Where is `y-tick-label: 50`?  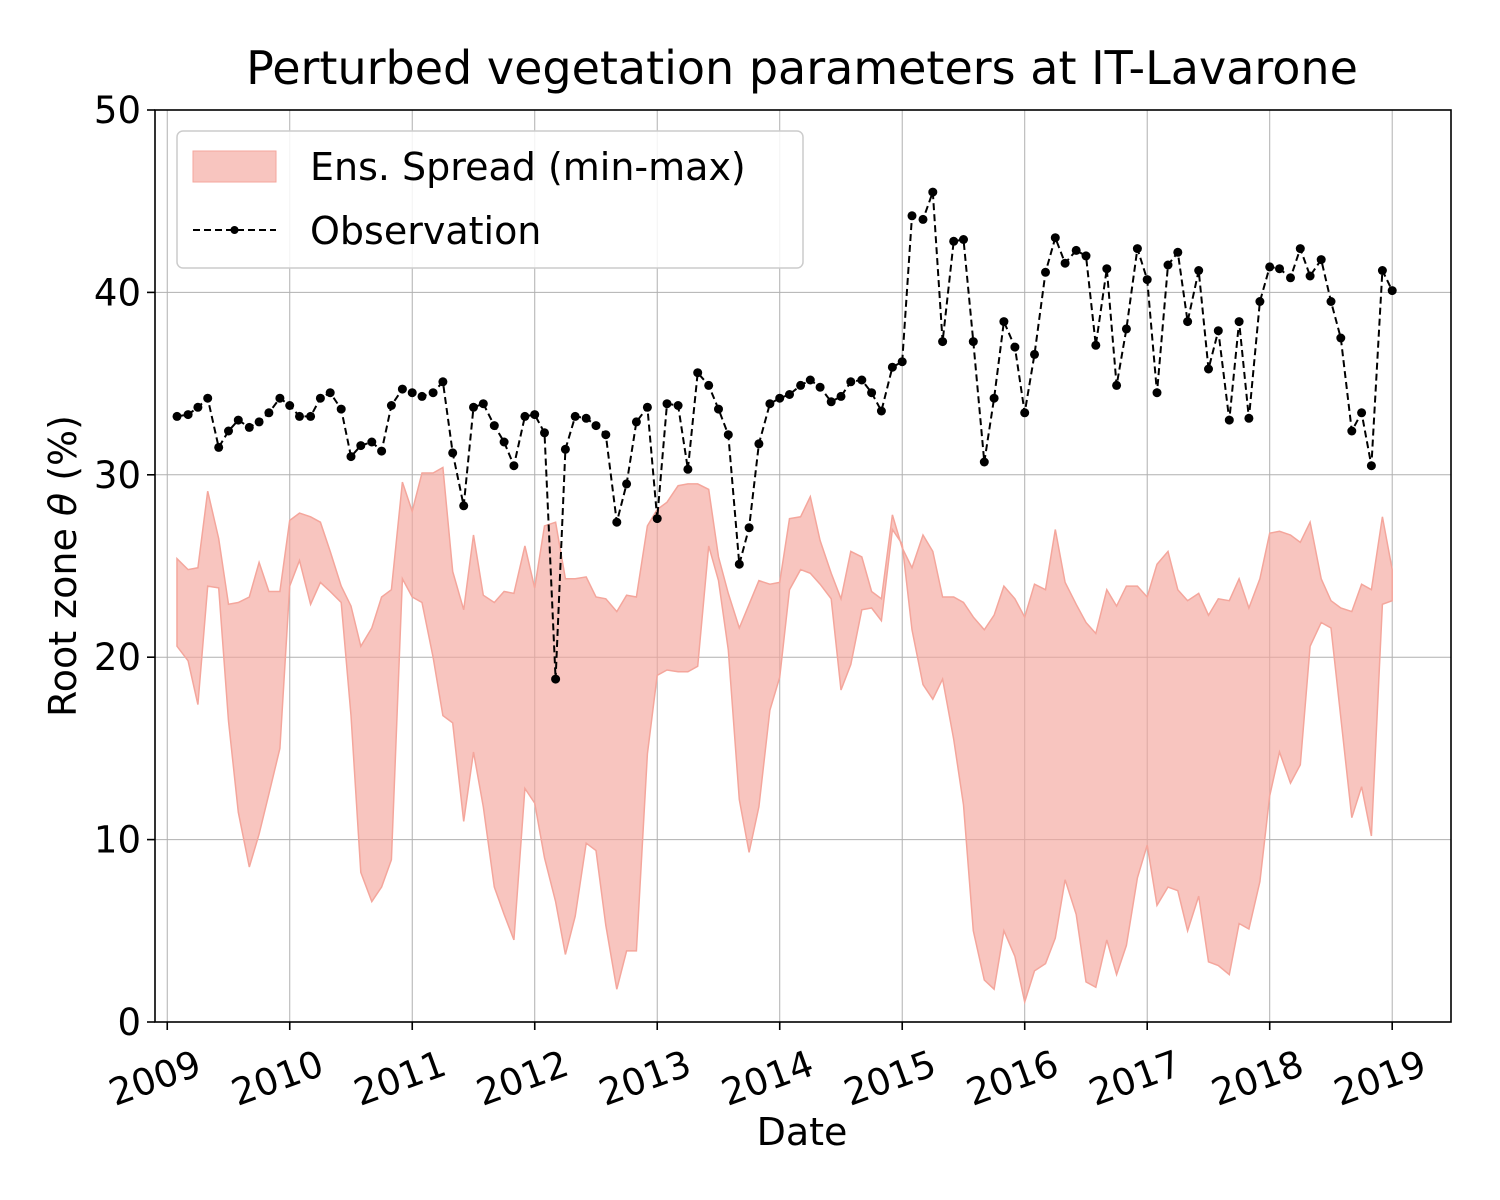 y-tick-label: 50 is located at coordinates (117, 110).